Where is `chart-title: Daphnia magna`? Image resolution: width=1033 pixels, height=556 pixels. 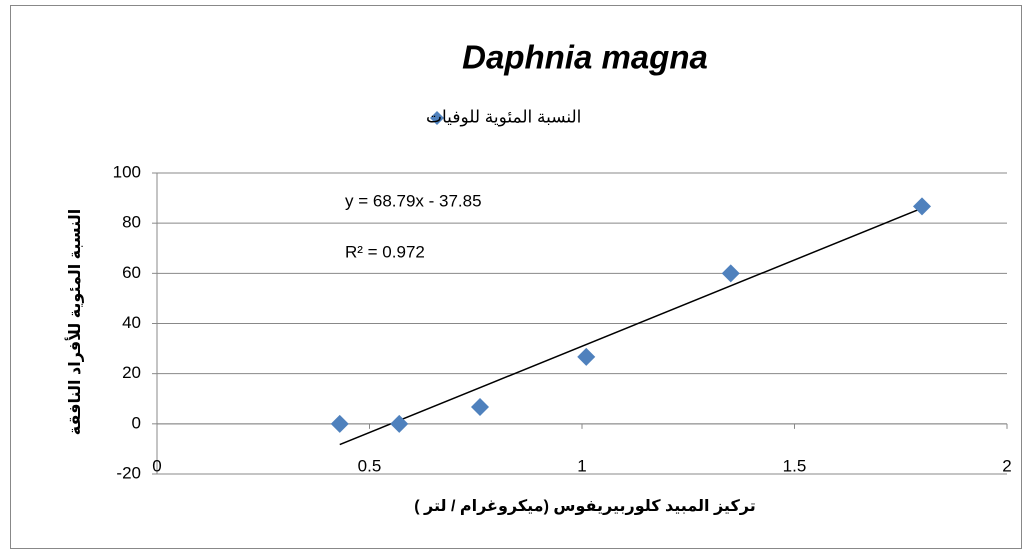 chart-title: Daphnia magna is located at coordinates (585, 57).